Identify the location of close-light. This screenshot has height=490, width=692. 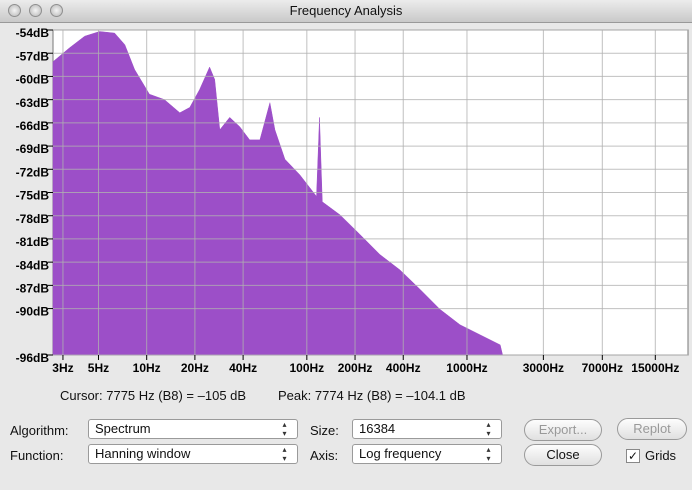
(14, 10).